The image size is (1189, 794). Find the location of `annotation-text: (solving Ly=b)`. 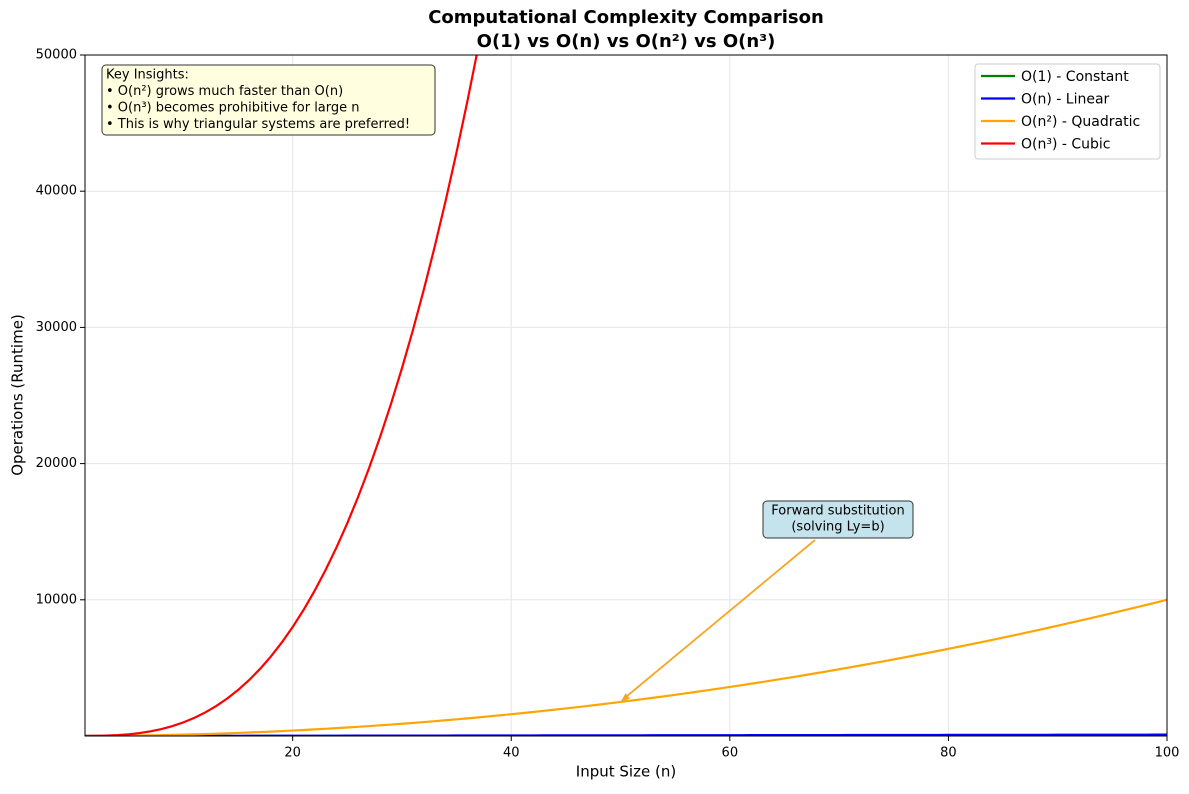

annotation-text: (solving Ly=b) is located at coordinates (837, 527).